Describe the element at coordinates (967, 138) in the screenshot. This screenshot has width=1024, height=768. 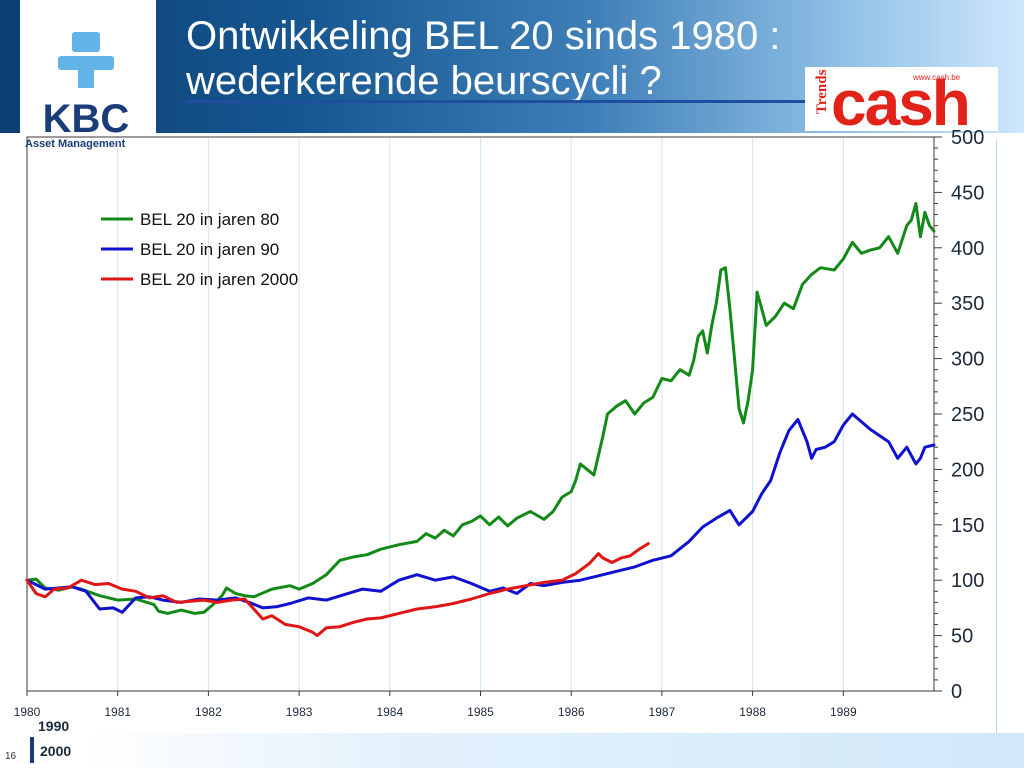
I see `y-tick-label: 500` at that location.